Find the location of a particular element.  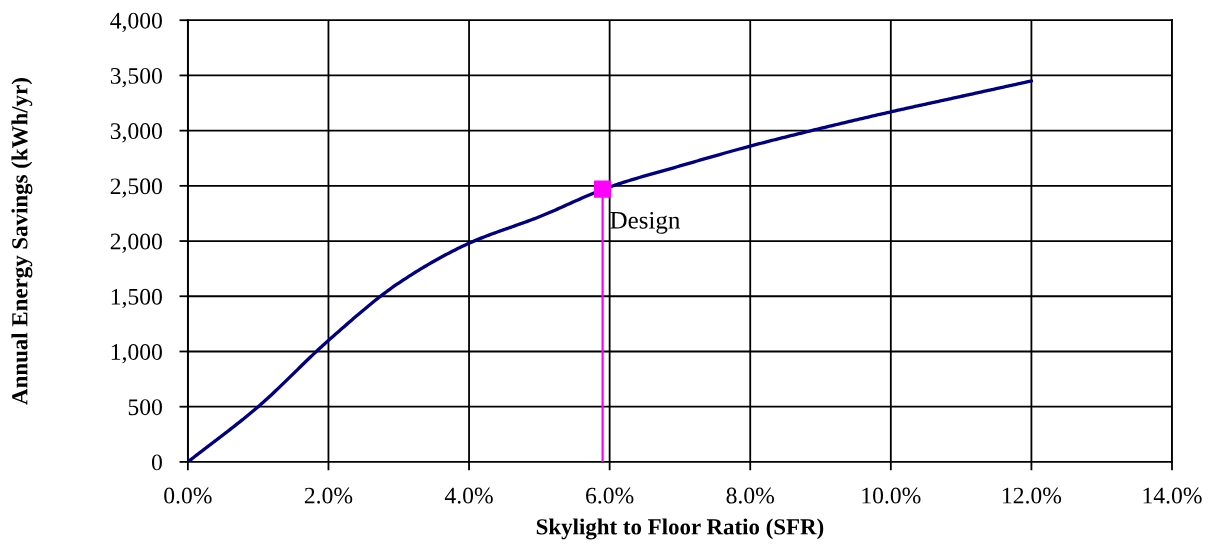

y-tick-label: 2,000 is located at coordinates (136, 243).